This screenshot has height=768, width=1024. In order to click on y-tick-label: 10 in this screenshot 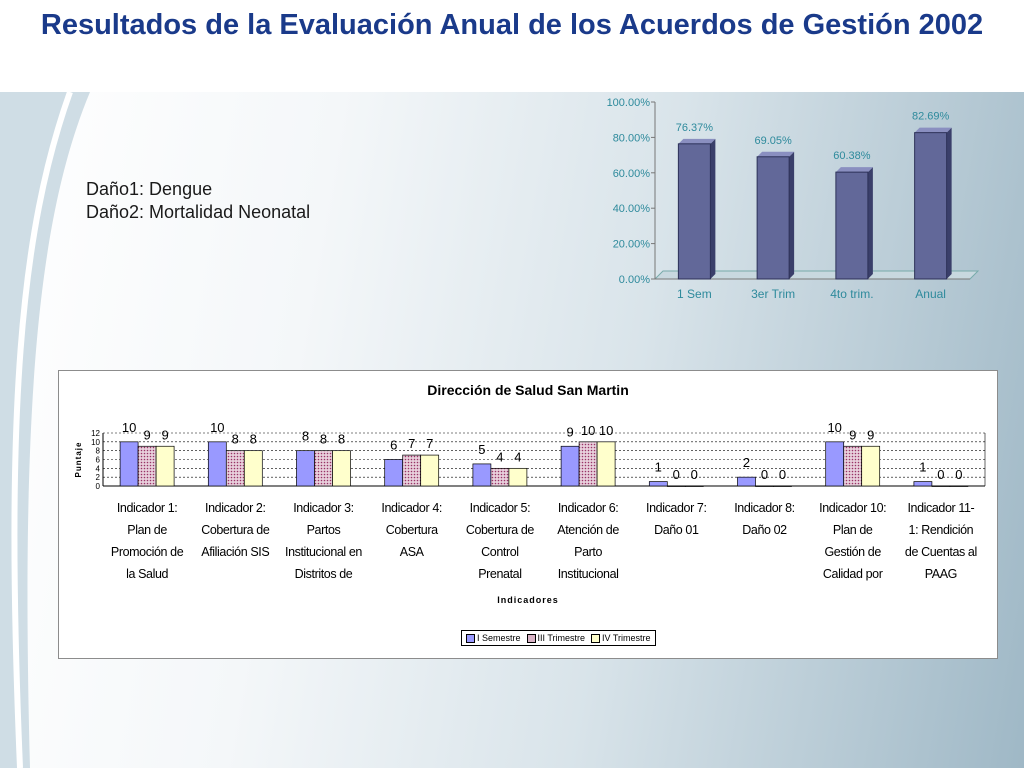, I will do `click(95, 442)`.